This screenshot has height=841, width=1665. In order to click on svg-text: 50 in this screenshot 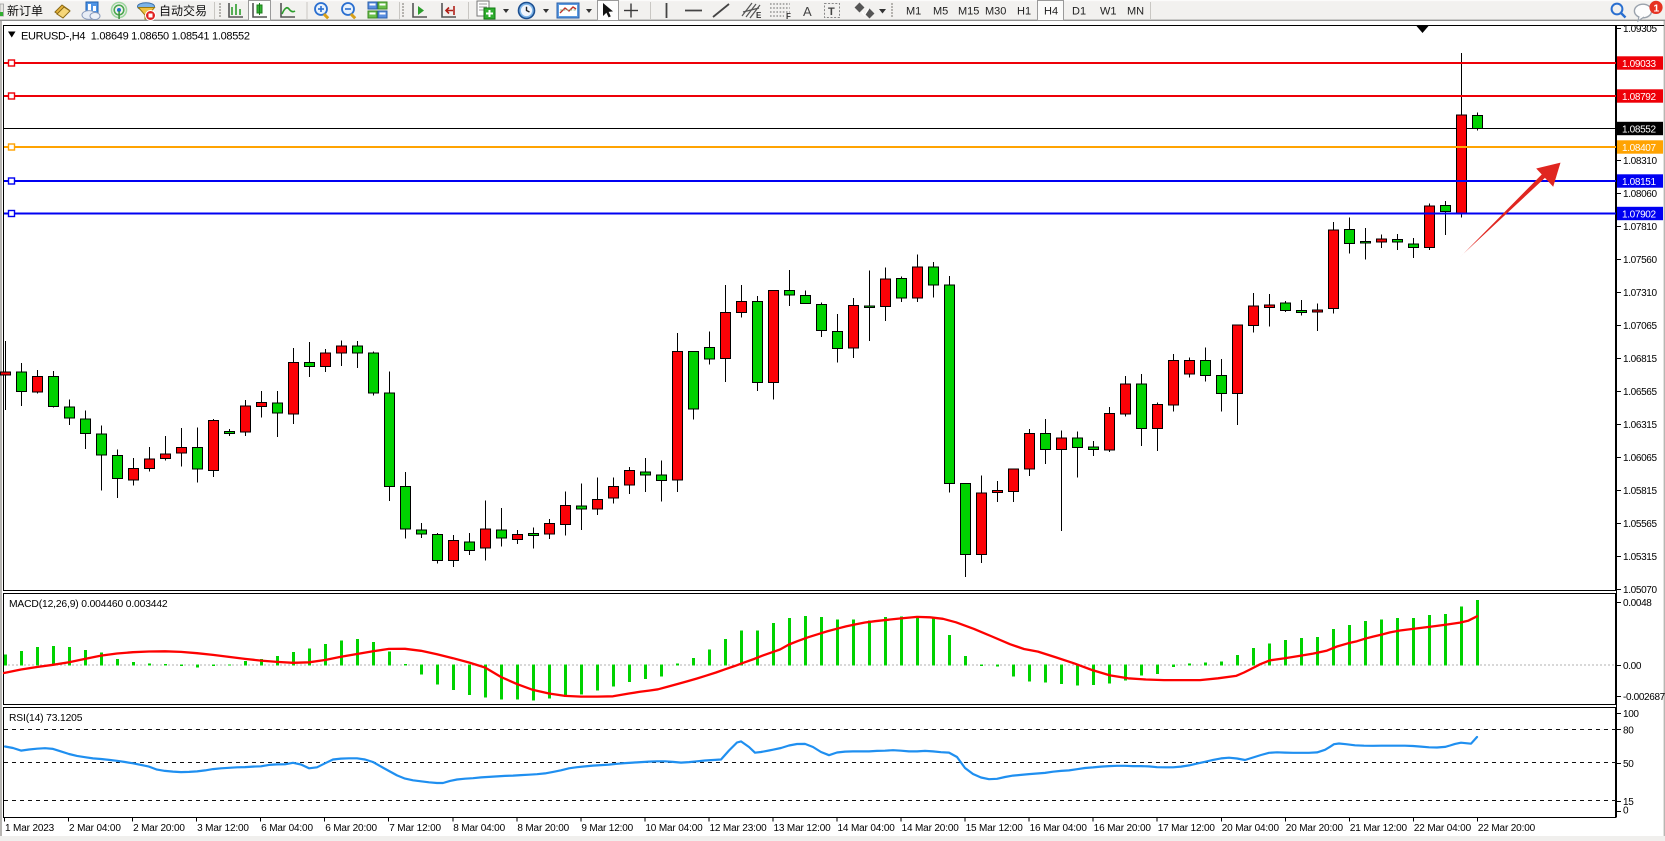, I will do `click(1628, 764)`.